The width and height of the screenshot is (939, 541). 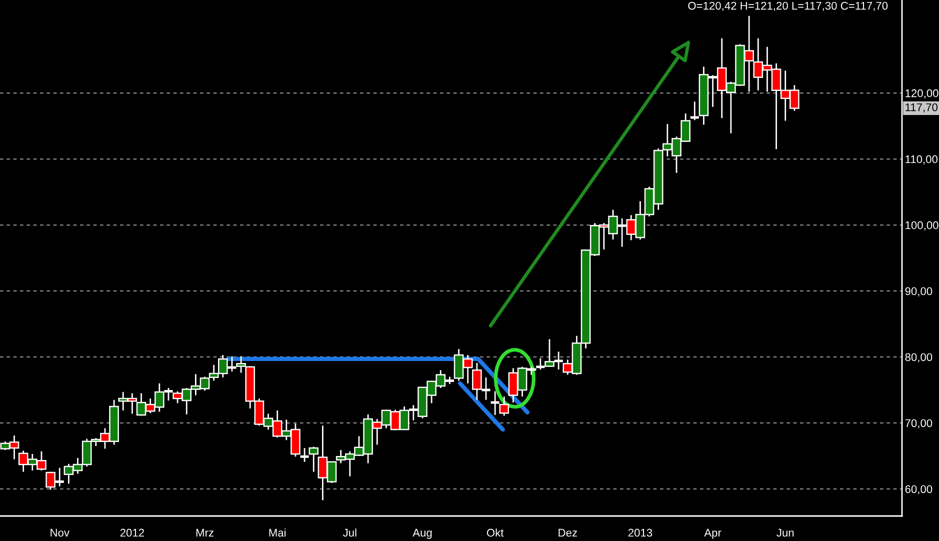 What do you see at coordinates (422, 533) in the screenshot?
I see `x-tick-label: Aug` at bounding box center [422, 533].